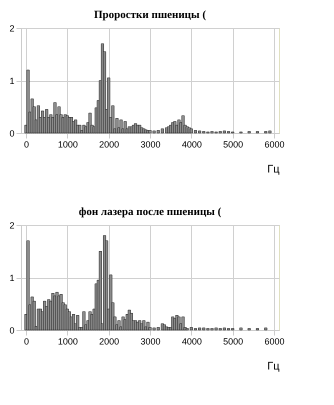 This screenshot has width=334, height=405. Describe the element at coordinates (150, 212) in the screenshot. I see `chart-title: фон лазера после пшеницы (` at that location.